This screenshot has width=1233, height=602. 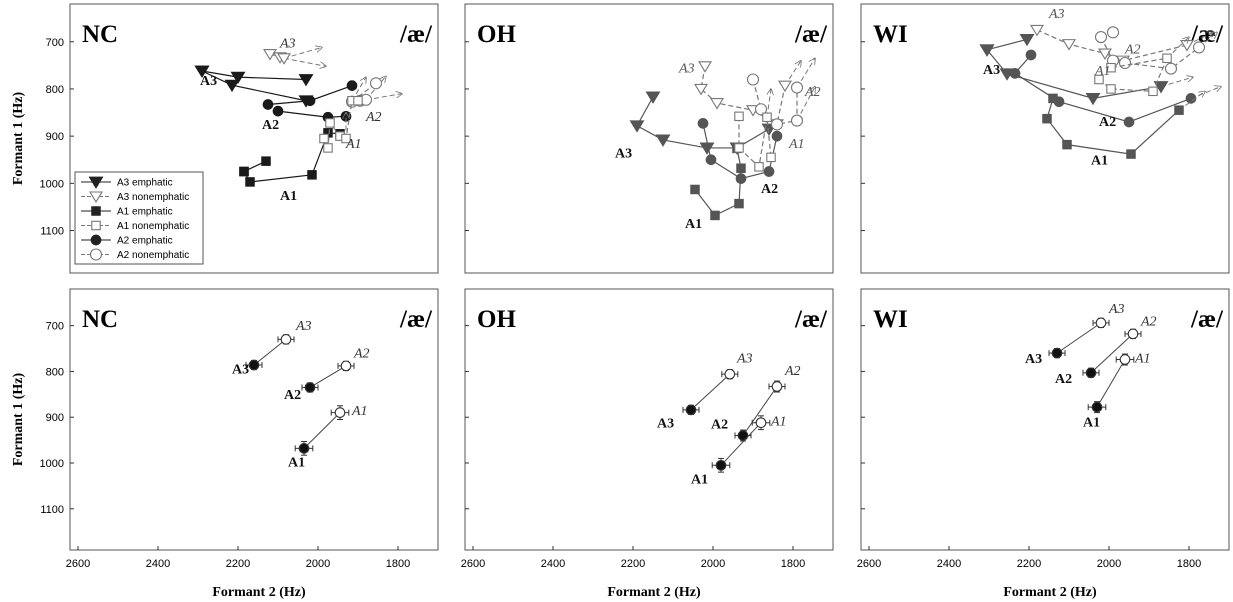 I want to click on y-tick-label: 1100, so click(x=52, y=232).